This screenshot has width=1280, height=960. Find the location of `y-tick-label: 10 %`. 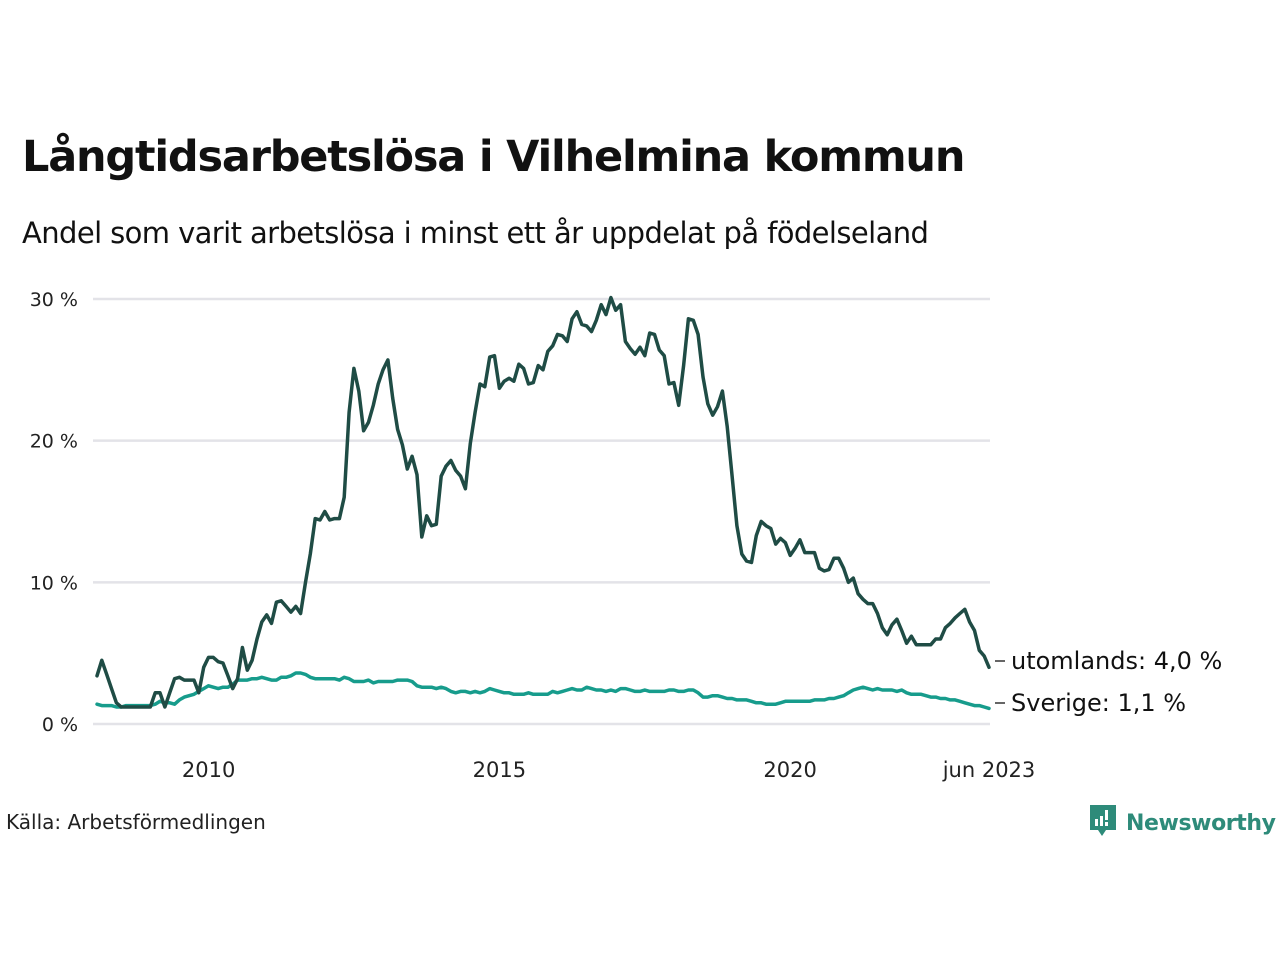

y-tick-label: 10 % is located at coordinates (54, 583).